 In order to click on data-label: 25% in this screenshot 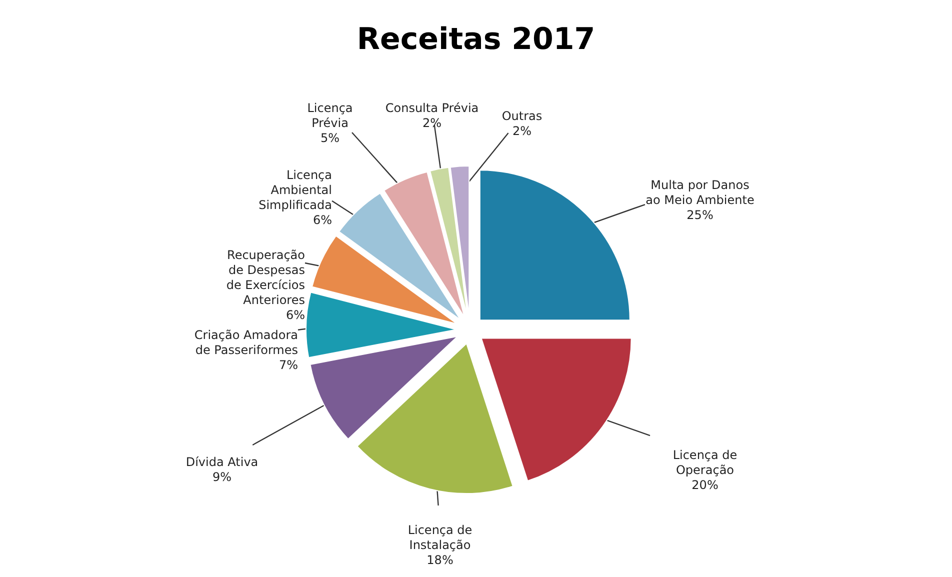, I will do `click(700, 215)`.